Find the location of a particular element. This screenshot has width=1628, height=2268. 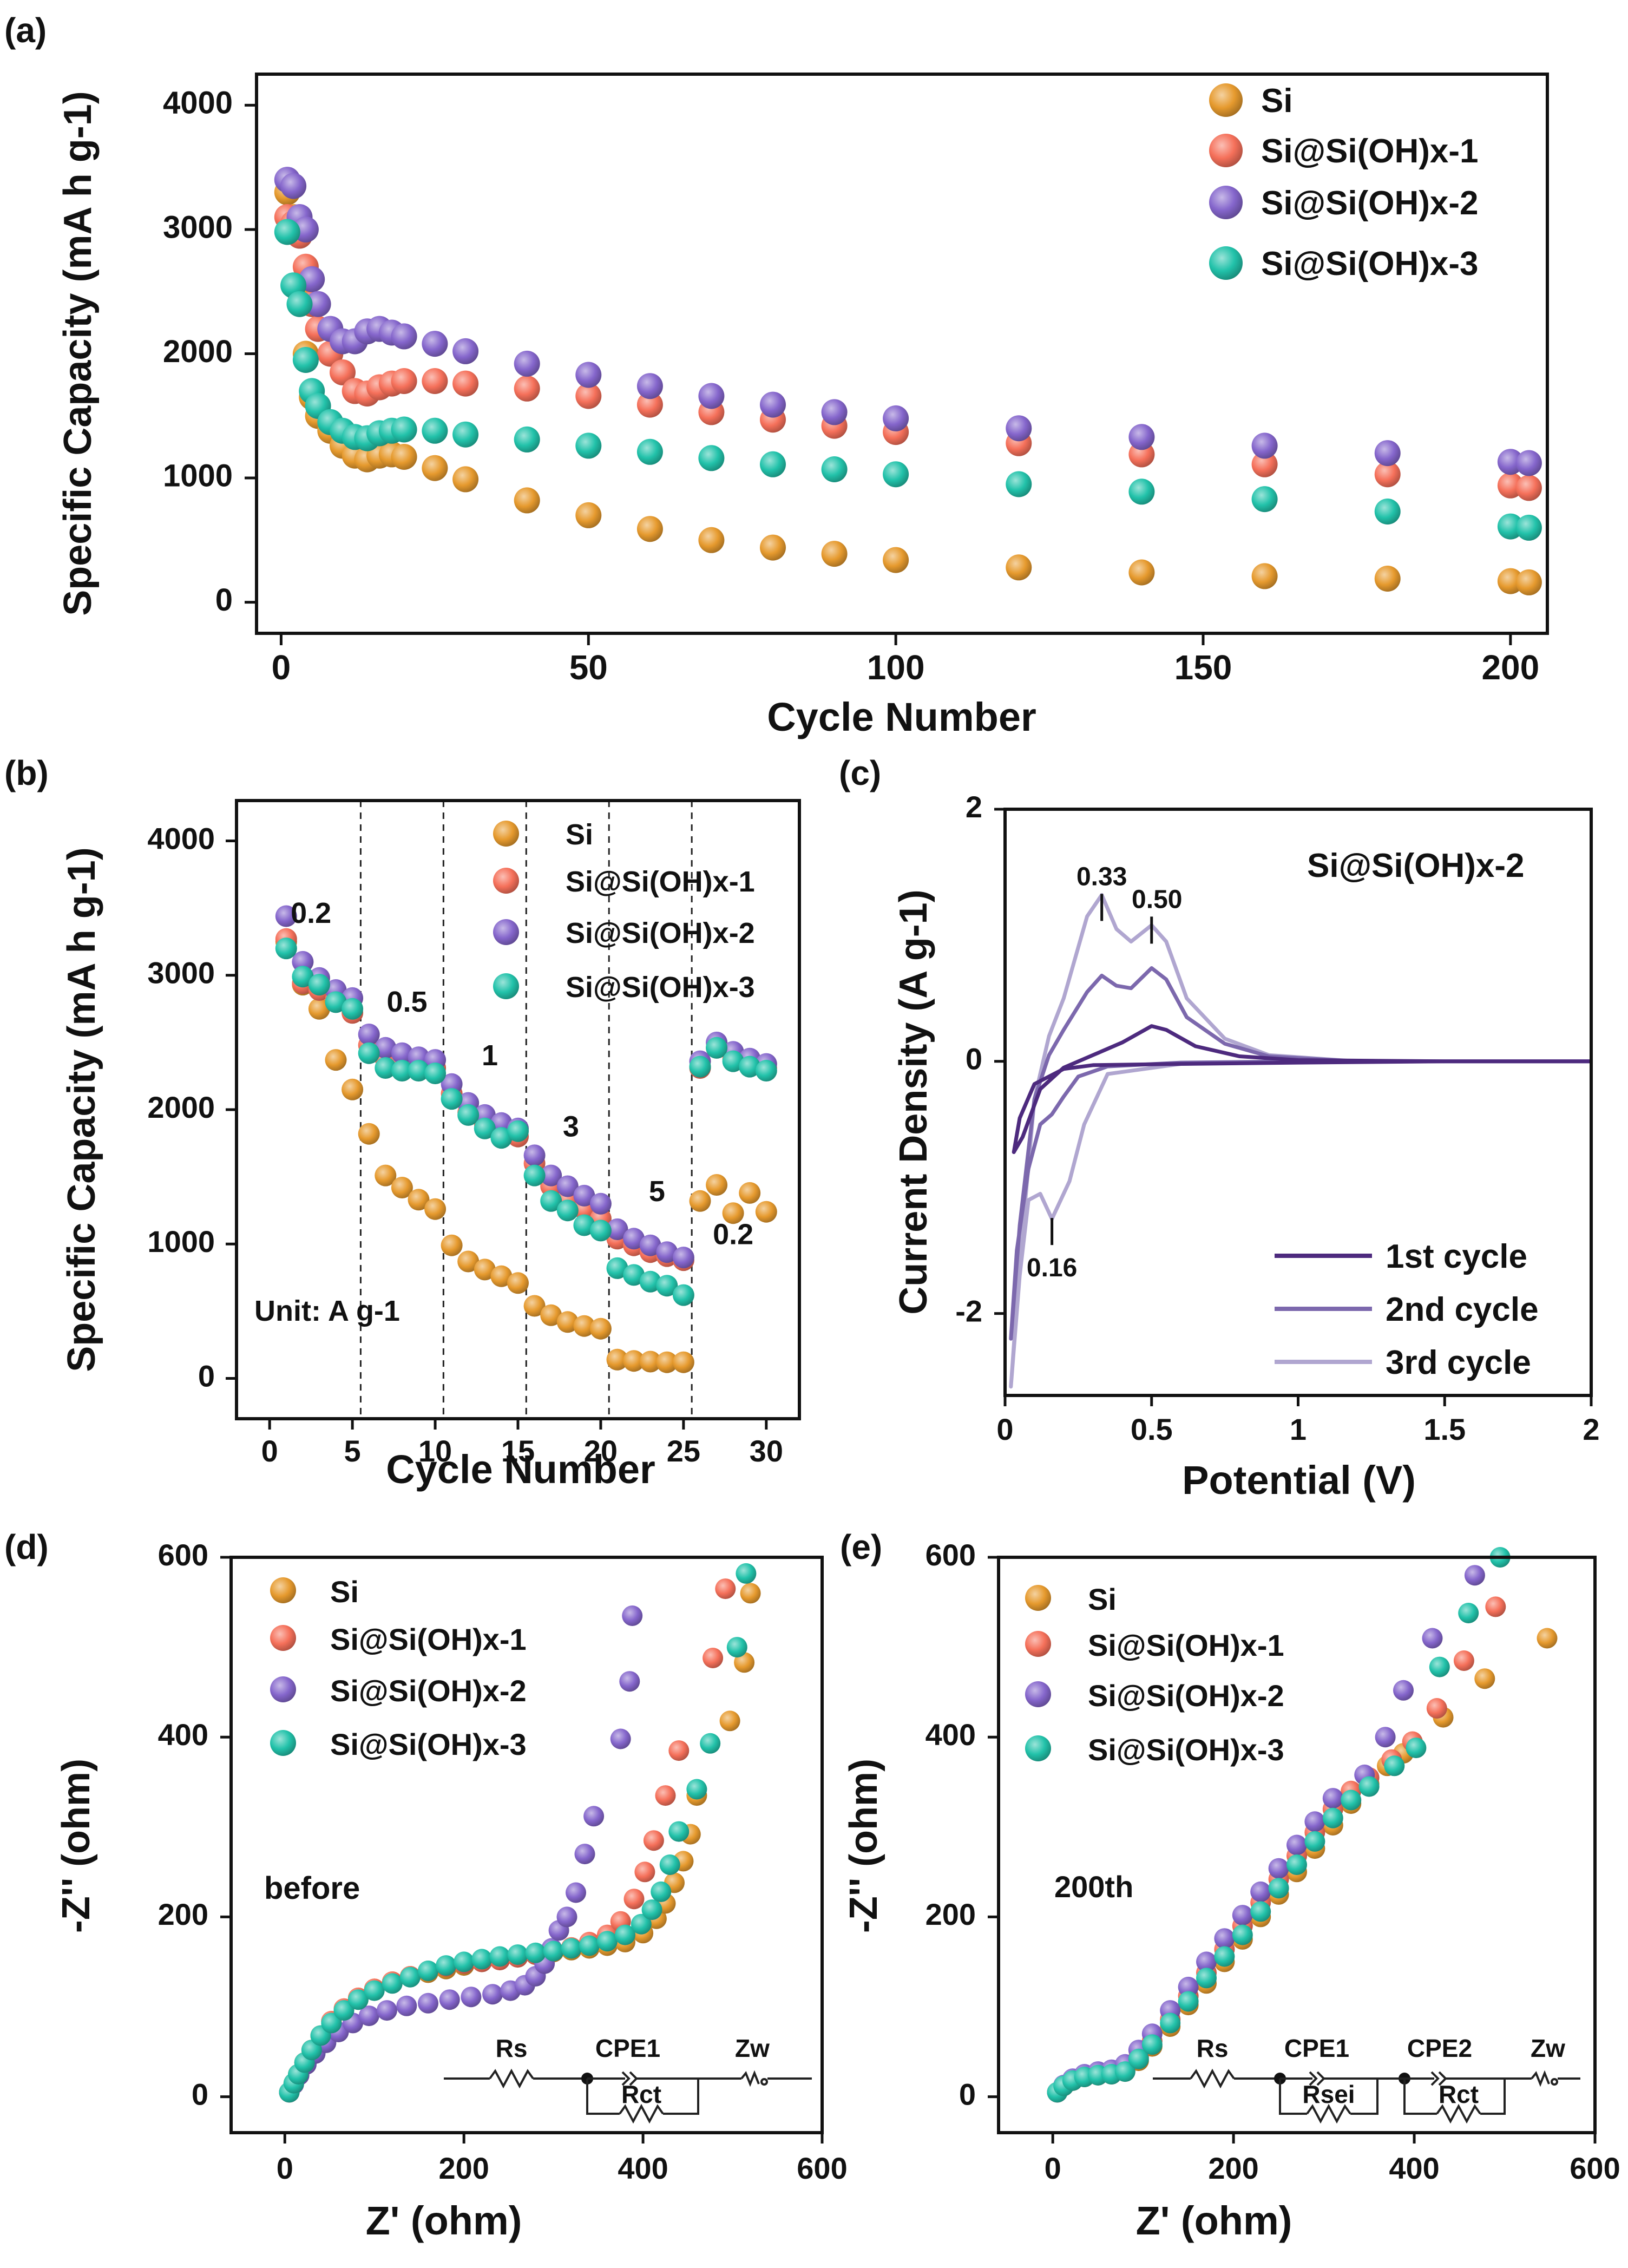

panel-e-y-tick-label: 600 is located at coordinates (950, 1555).